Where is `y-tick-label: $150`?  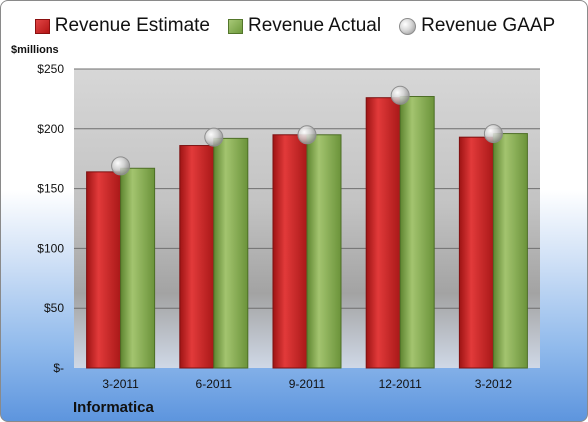
y-tick-label: $150 is located at coordinates (50, 189).